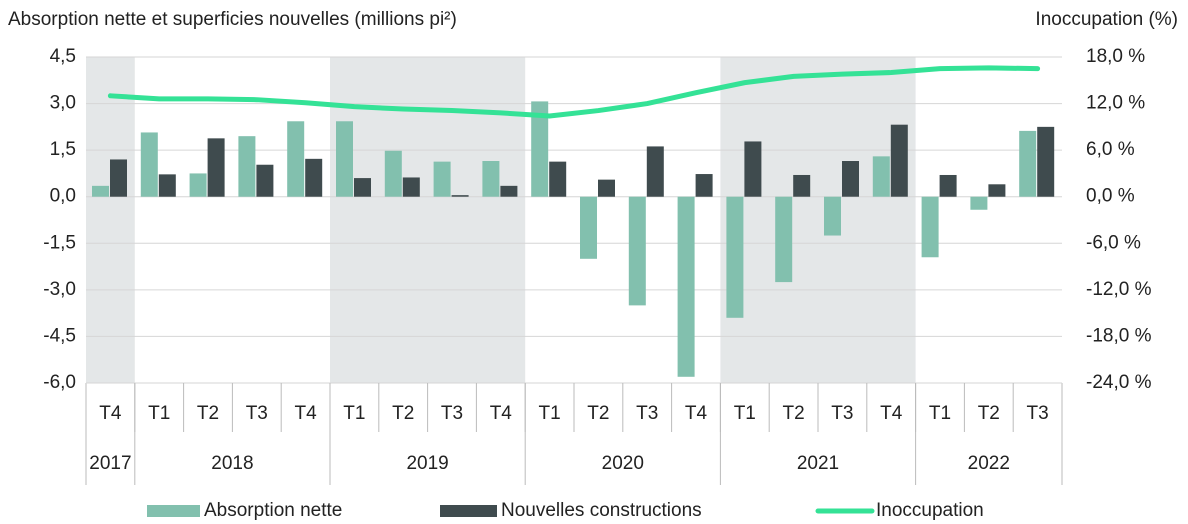  What do you see at coordinates (930, 510) in the screenshot?
I see `legend-label: Inoccupation` at bounding box center [930, 510].